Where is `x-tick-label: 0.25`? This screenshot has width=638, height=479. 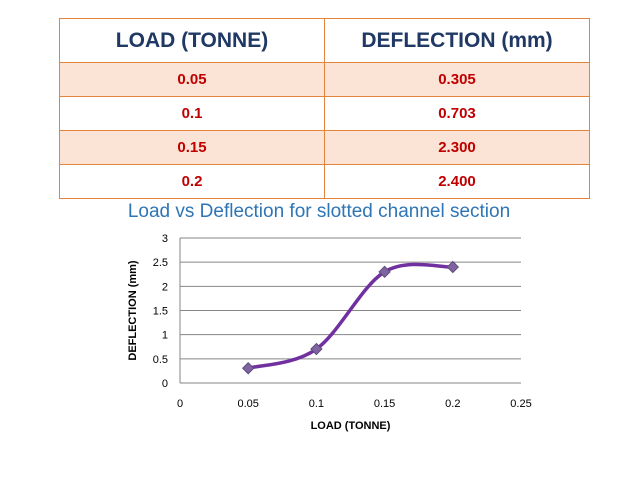 x-tick-label: 0.25 is located at coordinates (520, 404).